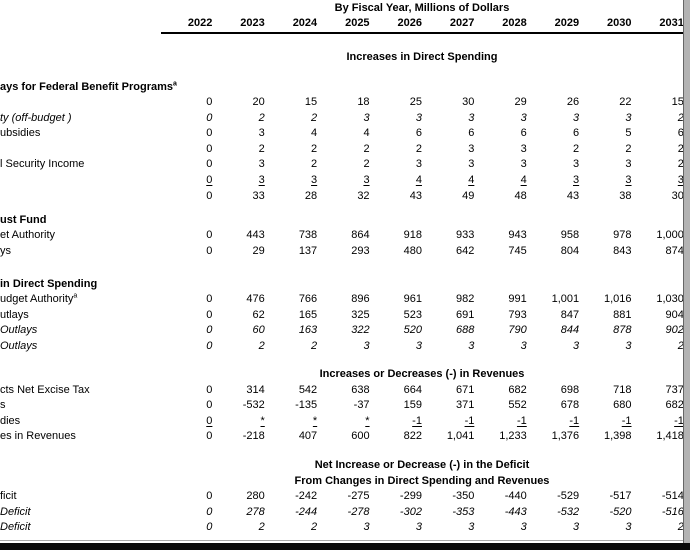 The image size is (690, 550). I want to click on value-cell: -242, so click(306, 496).